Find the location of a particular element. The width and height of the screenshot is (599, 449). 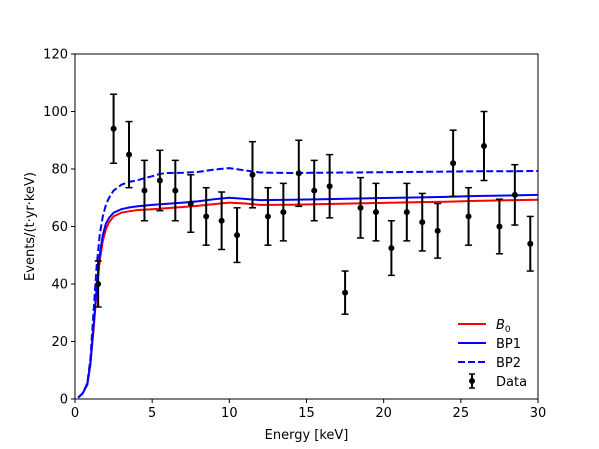

y-axis-title: Events/(t·yr·keV) is located at coordinates (30, 226).